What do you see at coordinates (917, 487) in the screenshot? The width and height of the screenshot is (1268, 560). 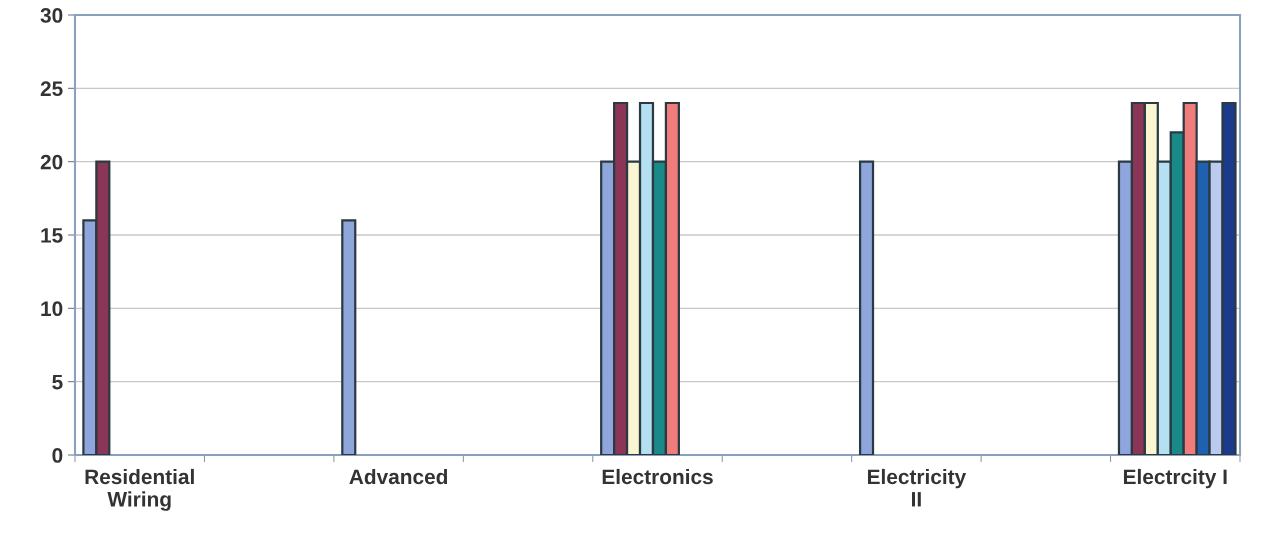 I see `x-tick-label: Electricity II` at bounding box center [917, 487].